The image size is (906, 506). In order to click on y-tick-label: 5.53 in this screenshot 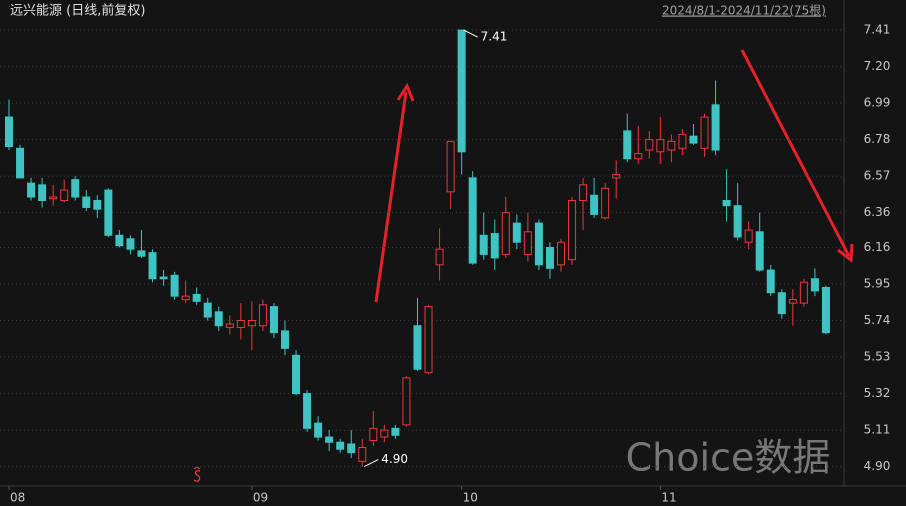, I will do `click(877, 357)`.